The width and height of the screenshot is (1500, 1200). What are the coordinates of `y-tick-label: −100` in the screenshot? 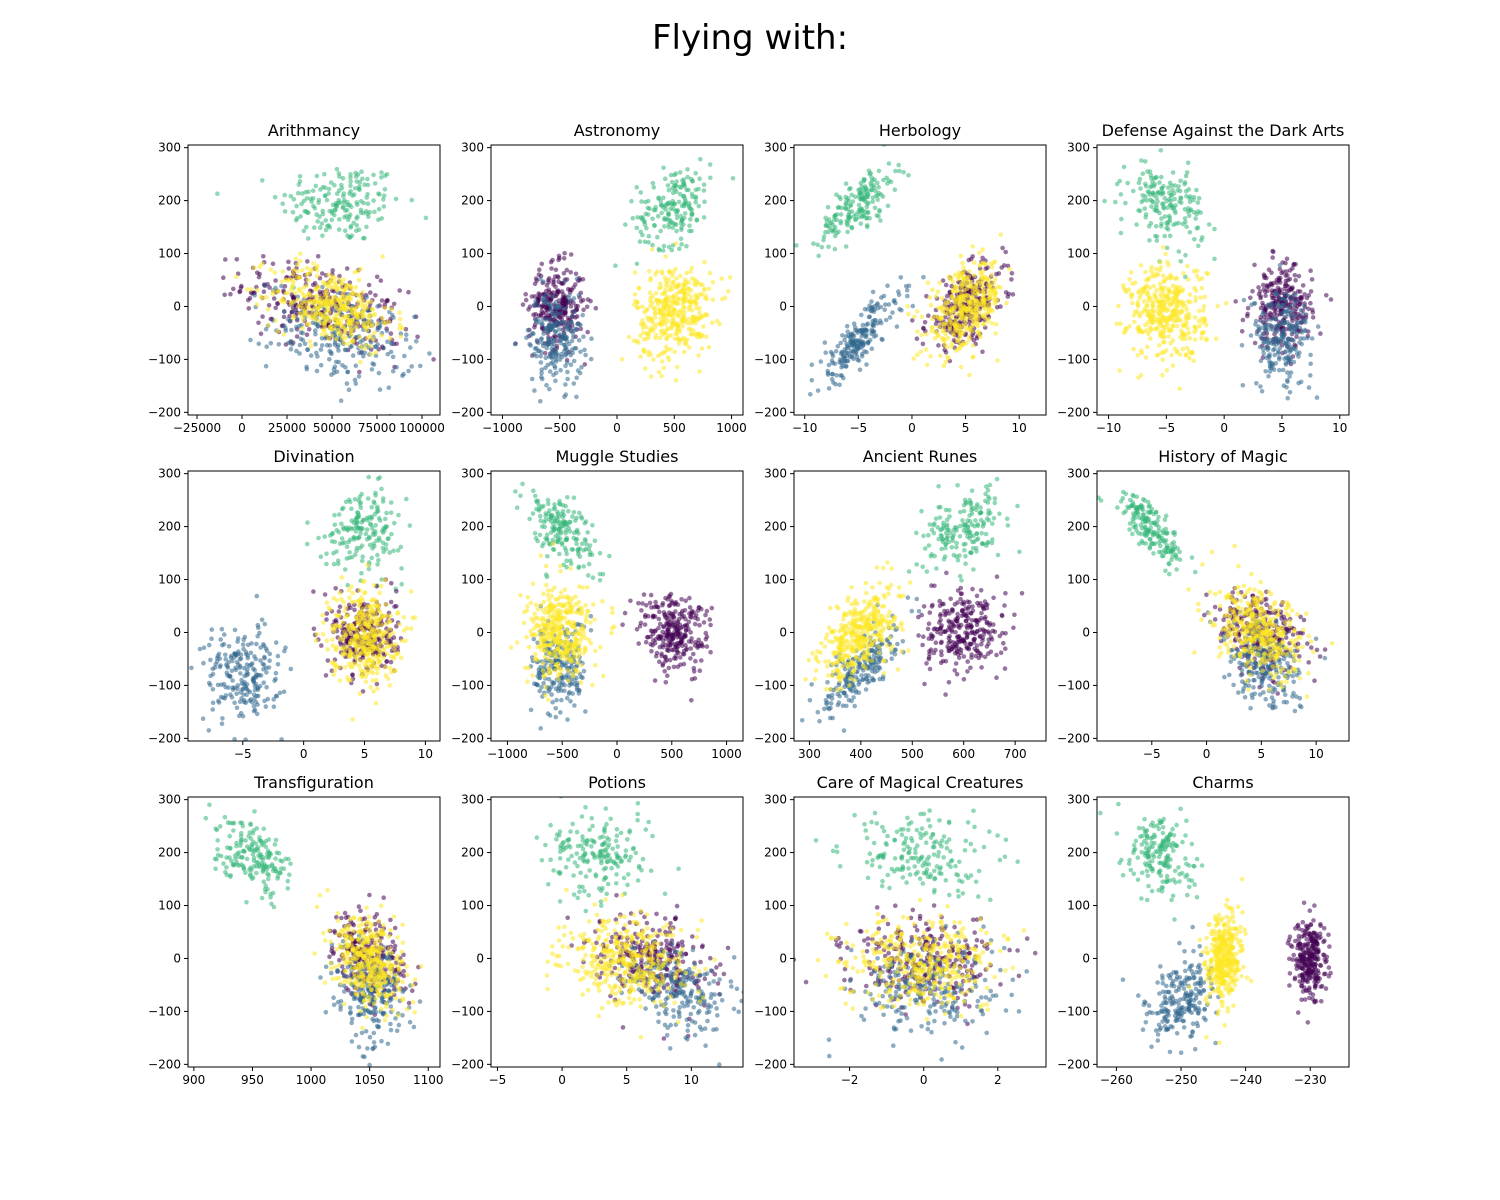 It's located at (467, 359).